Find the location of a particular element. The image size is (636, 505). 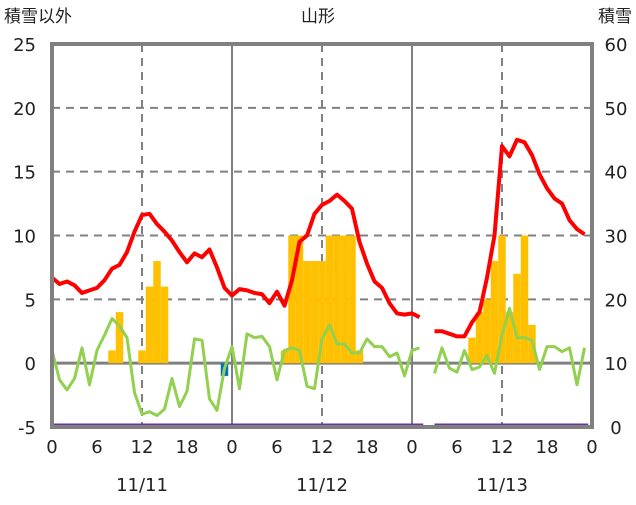

right-tick-label: 60 is located at coordinates (616, 45).